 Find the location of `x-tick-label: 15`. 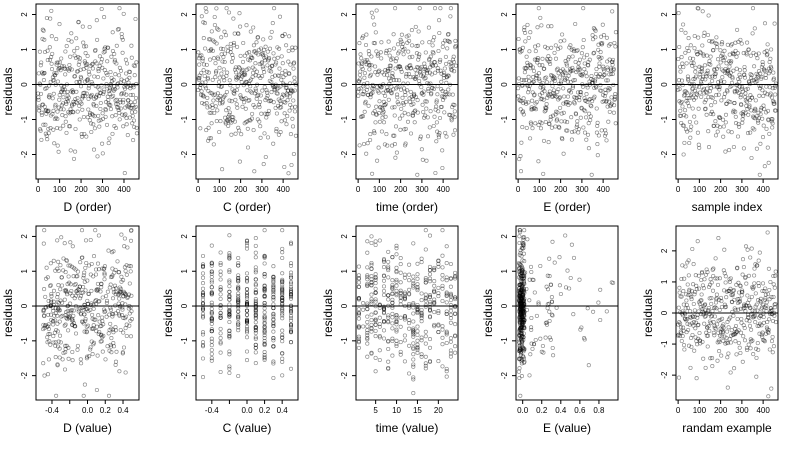

x-tick-label: 15 is located at coordinates (417, 410).